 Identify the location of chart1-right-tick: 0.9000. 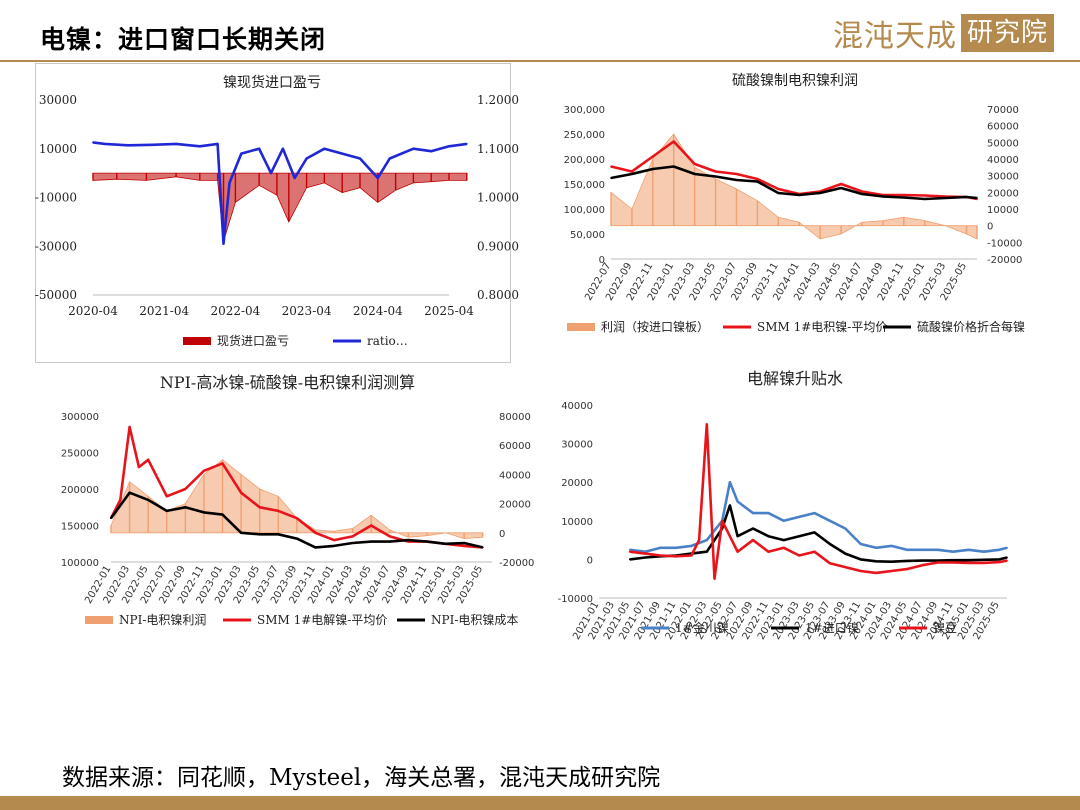
(498, 246).